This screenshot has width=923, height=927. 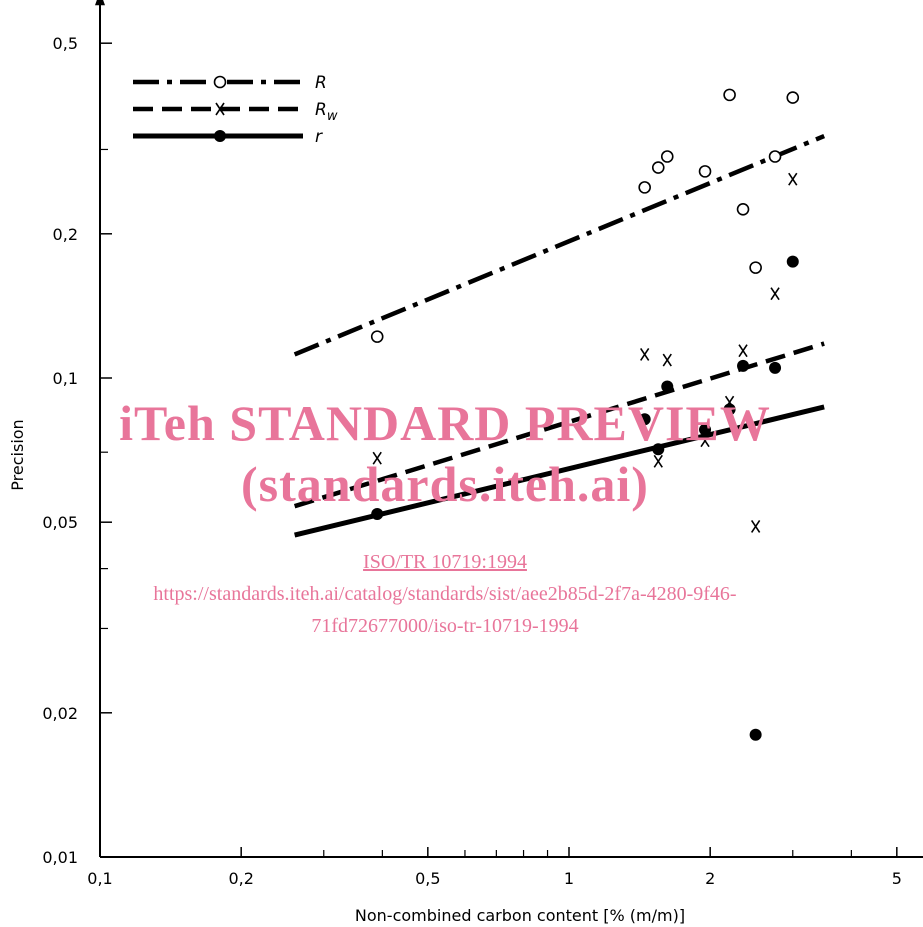 I want to click on legend-marker-Rw, so click(x=220, y=109).